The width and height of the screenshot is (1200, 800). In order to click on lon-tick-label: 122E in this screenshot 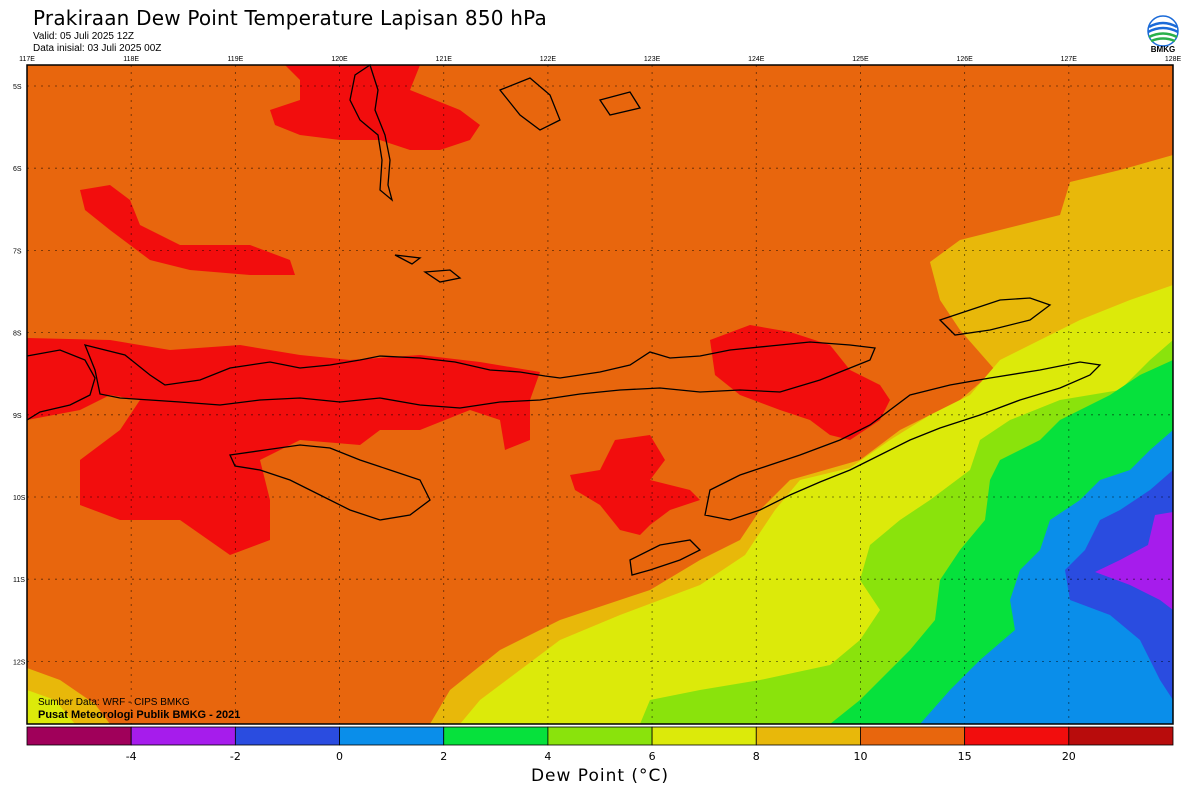, I will do `click(548, 59)`.